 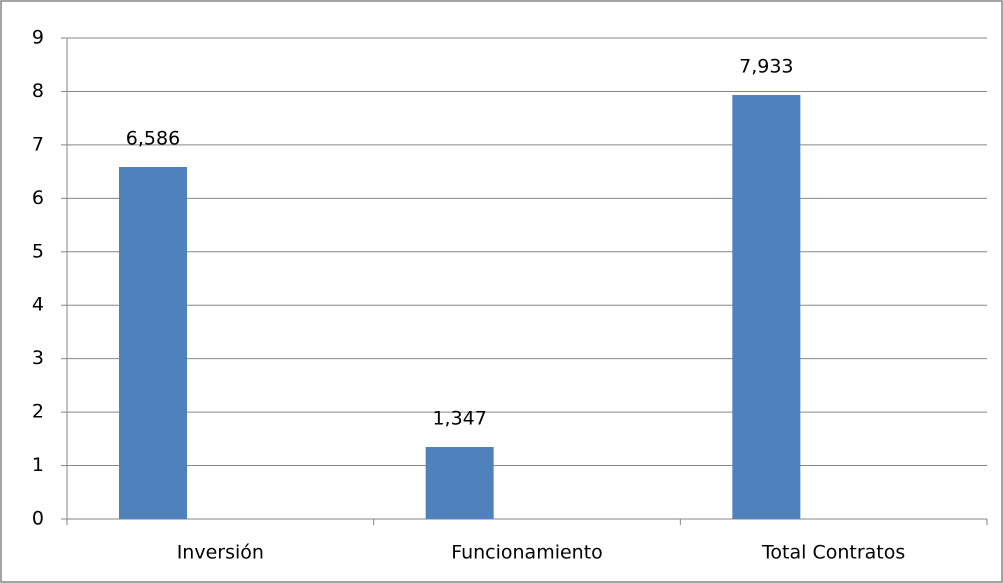 I want to click on data-label: 1,347, so click(x=459, y=419).